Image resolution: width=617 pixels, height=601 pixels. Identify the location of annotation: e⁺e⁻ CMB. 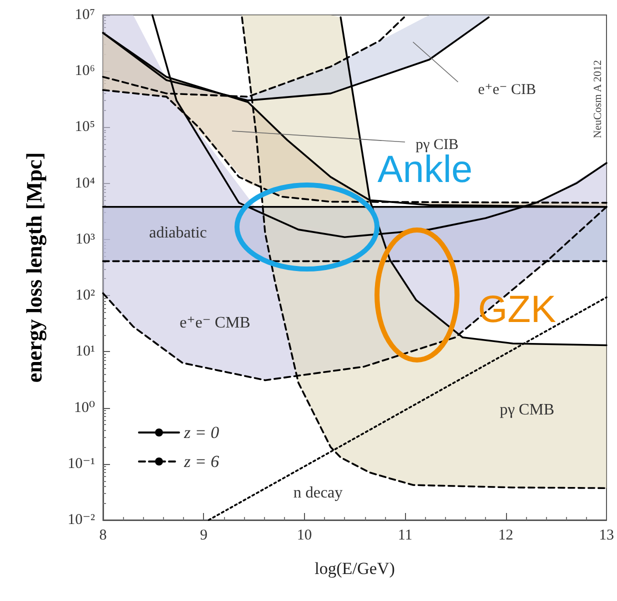
(215, 323).